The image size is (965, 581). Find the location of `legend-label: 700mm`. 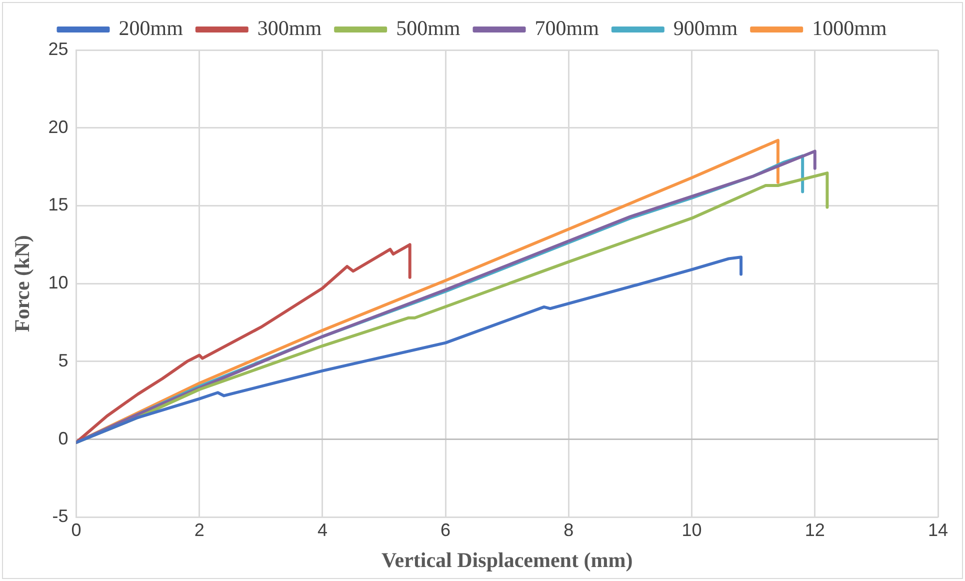

legend-label: 700mm is located at coordinates (566, 28).